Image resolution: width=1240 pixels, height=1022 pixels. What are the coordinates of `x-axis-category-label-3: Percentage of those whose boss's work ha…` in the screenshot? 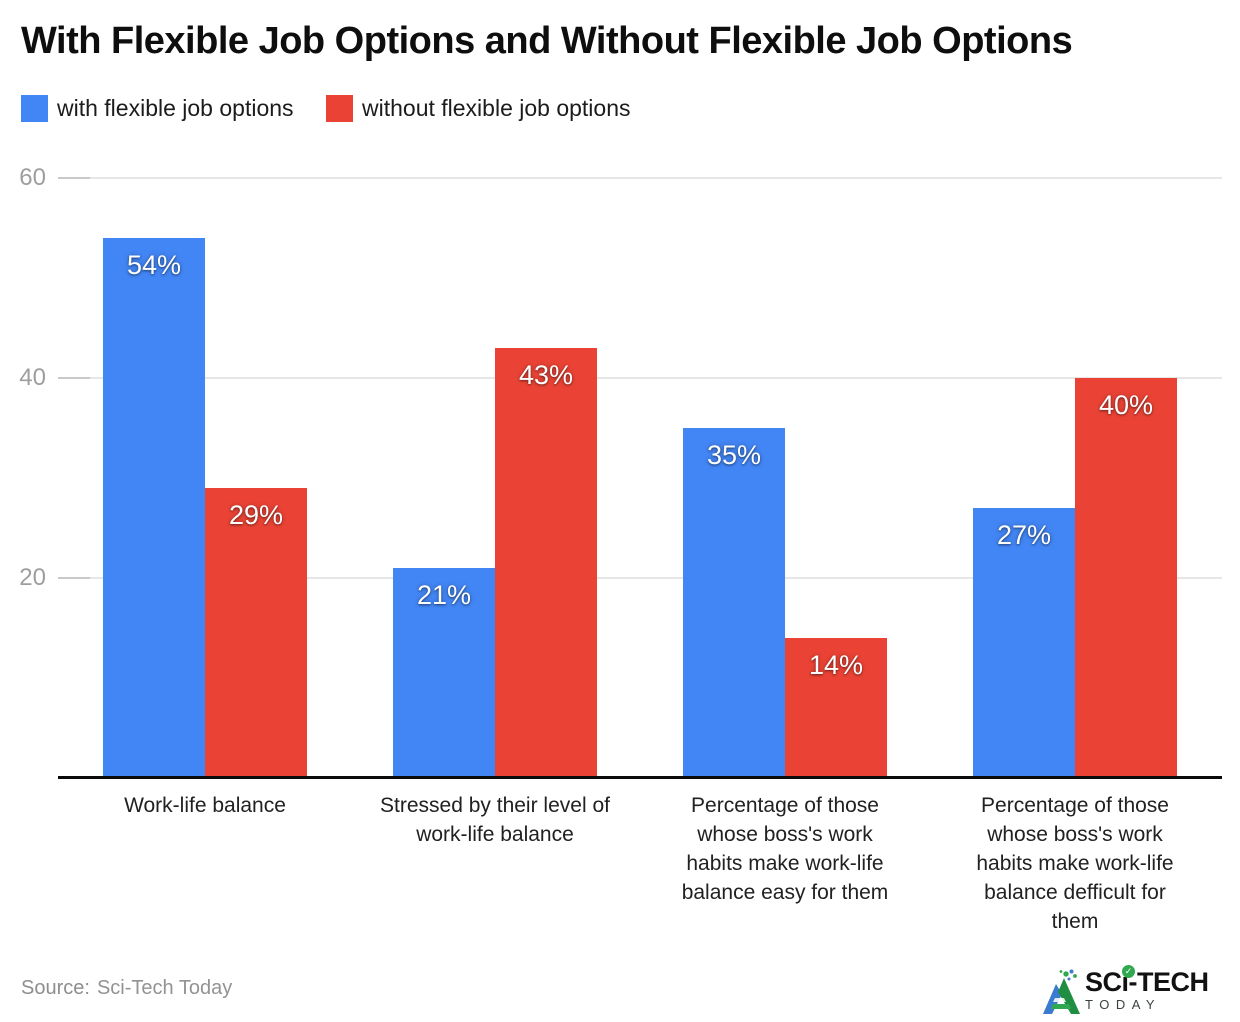 It's located at (785, 849).